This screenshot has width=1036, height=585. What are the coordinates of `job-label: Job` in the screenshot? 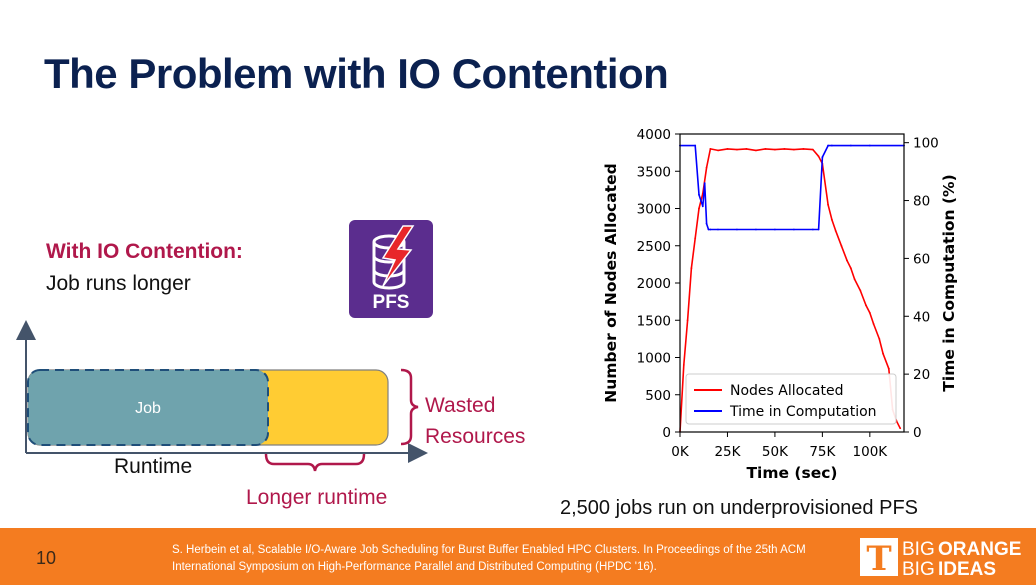 It's located at (148, 408).